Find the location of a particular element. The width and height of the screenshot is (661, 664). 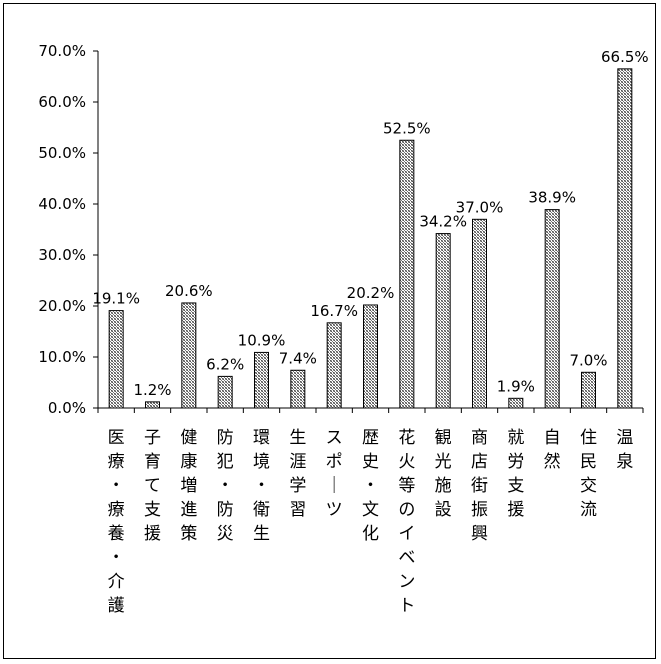

category-label-char: 育 is located at coordinates (152, 462).